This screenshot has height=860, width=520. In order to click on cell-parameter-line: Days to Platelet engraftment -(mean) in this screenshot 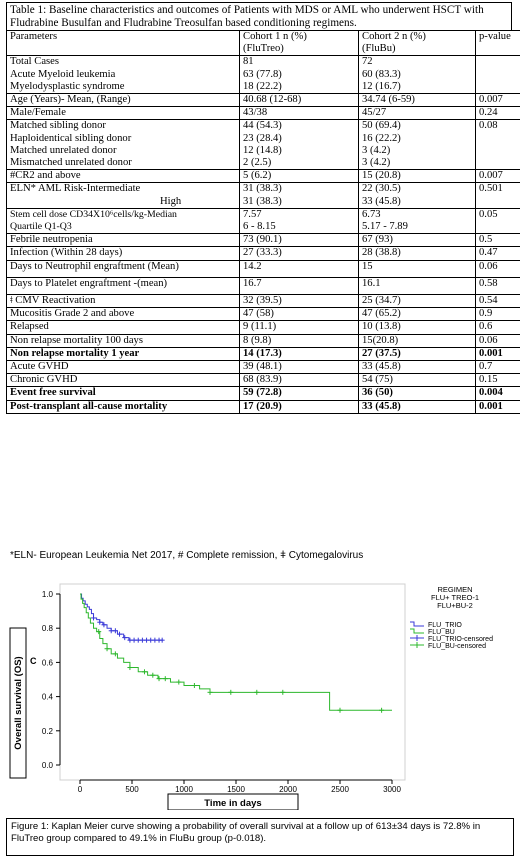, I will do `click(89, 283)`.